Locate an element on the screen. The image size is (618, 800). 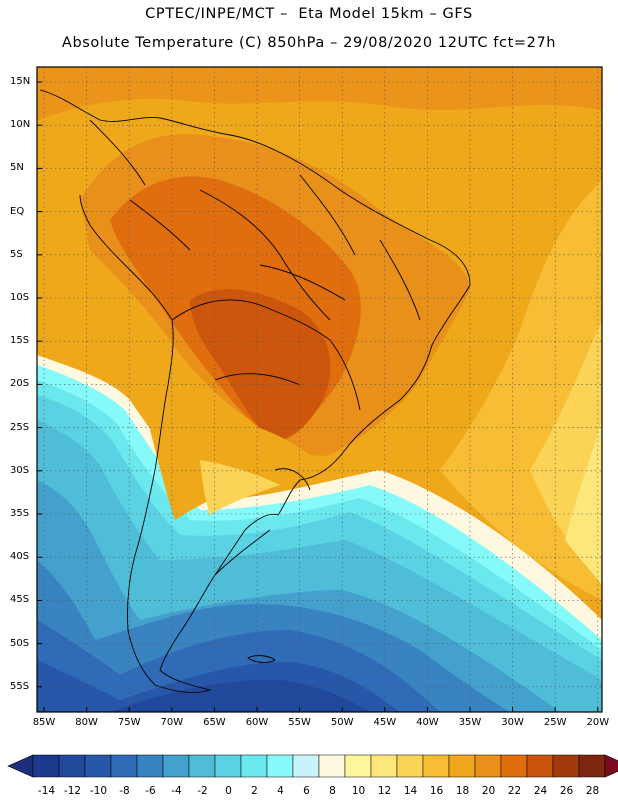
colorbar-low-arrow is located at coordinates (20, 766).